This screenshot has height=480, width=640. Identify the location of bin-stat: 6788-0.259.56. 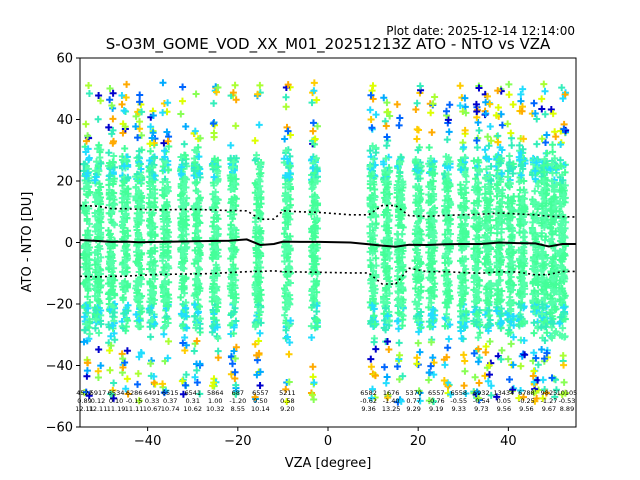
(526, 401).